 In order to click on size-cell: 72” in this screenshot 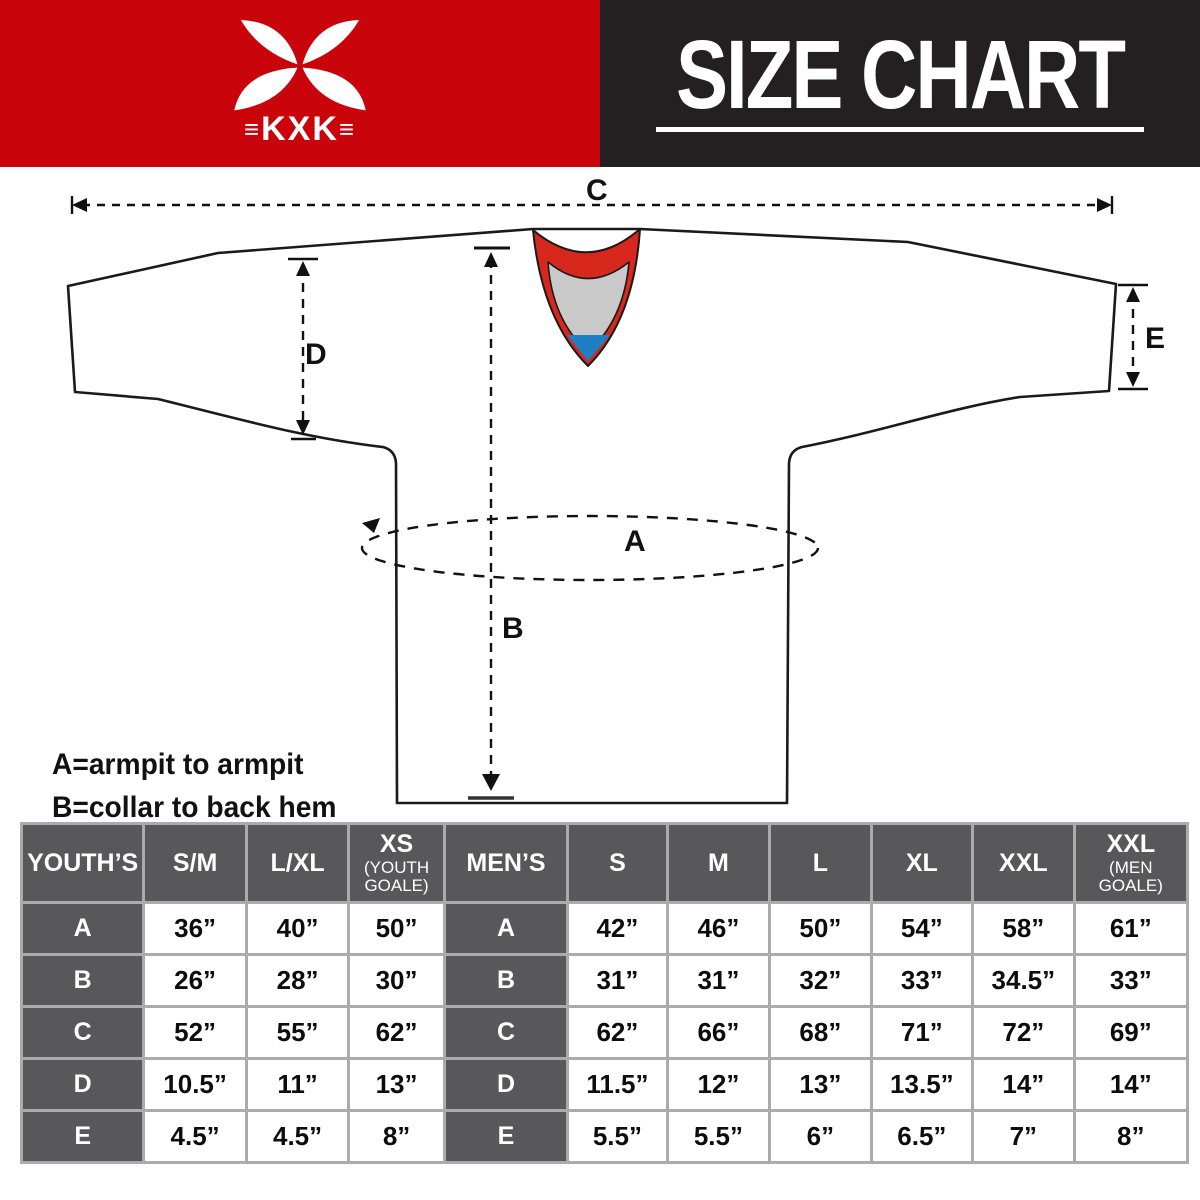, I will do `click(1023, 1032)`.